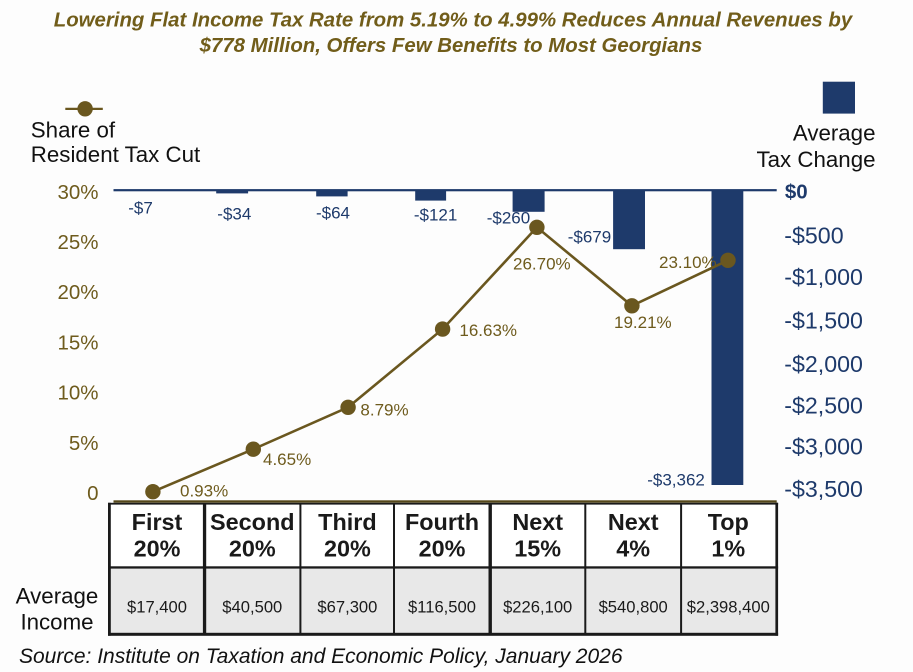  What do you see at coordinates (435, 215) in the screenshot?
I see `svg-text: -$121` at bounding box center [435, 215].